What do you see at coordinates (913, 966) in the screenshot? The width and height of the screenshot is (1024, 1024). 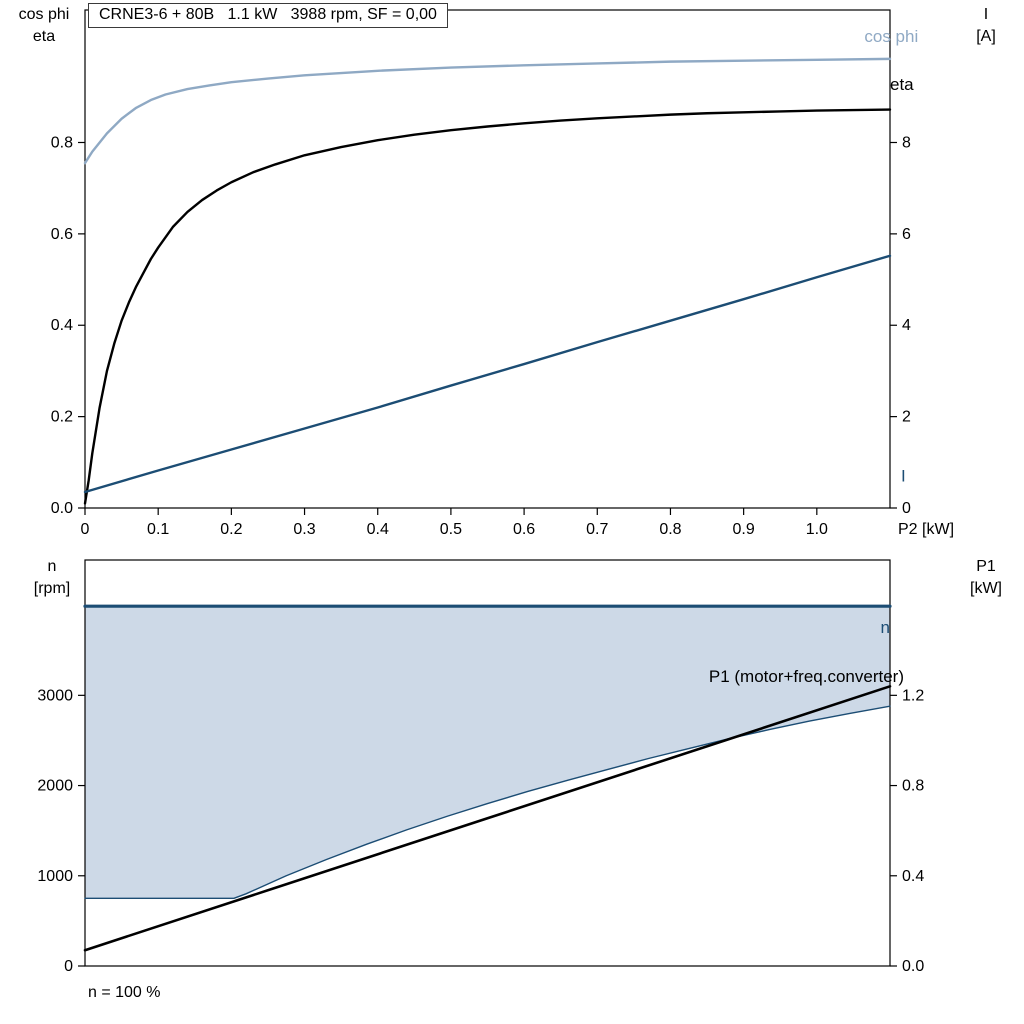 I see `right-tick-label: 0.0` at bounding box center [913, 966].